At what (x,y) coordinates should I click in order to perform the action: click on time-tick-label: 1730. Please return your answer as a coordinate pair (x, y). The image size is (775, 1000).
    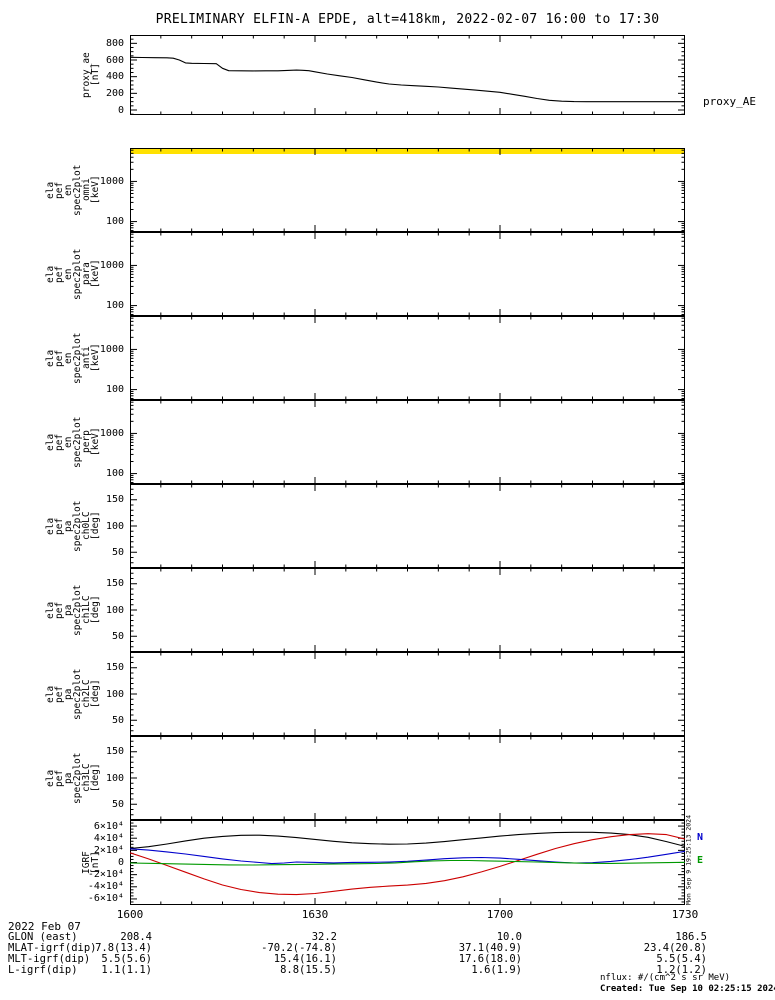
    Looking at the image, I should click on (685, 914).